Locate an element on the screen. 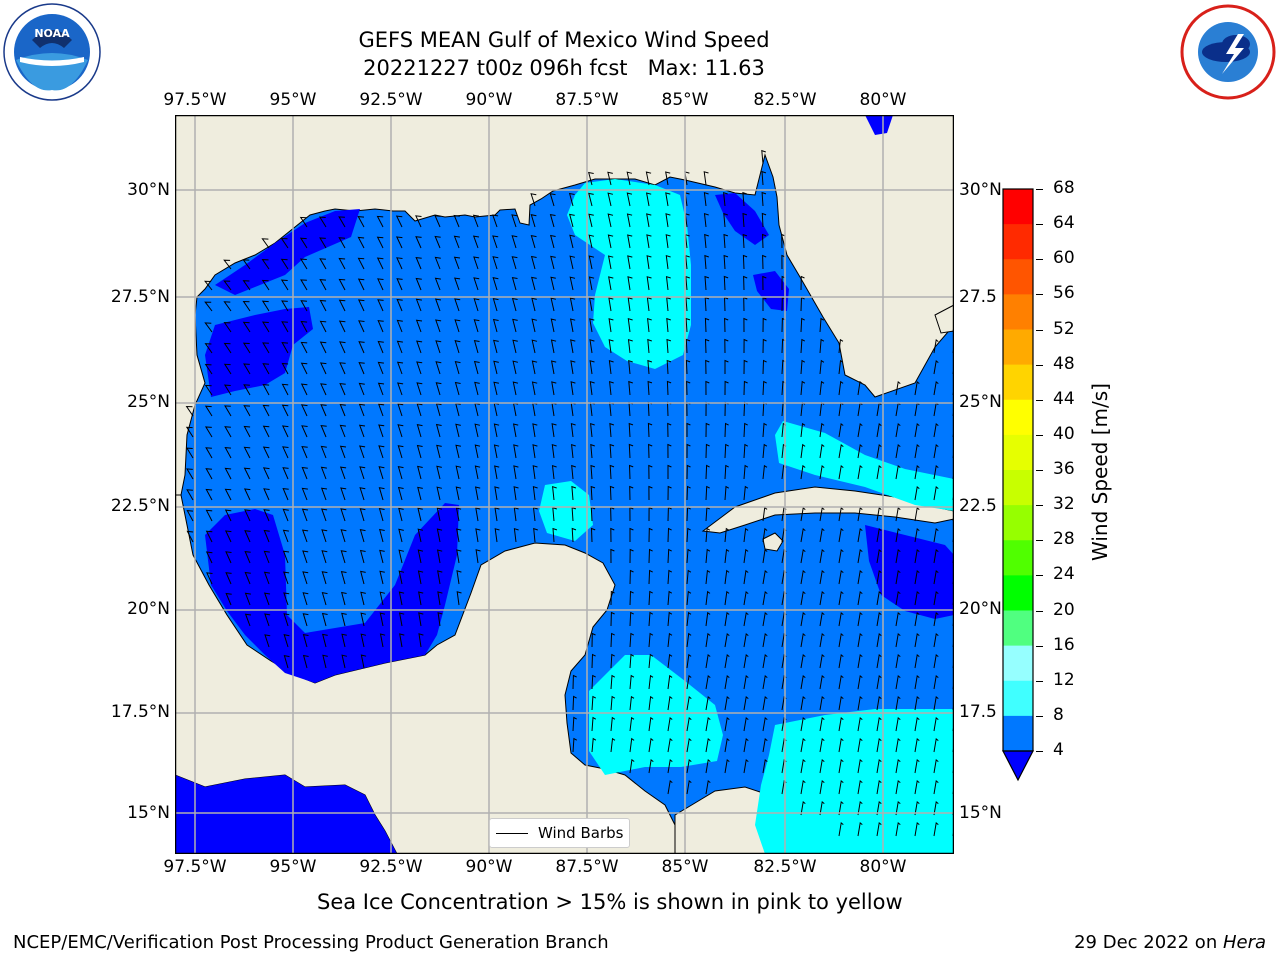 The image size is (1280, 960). colorbar-tick-label: 36 is located at coordinates (1064, 469).